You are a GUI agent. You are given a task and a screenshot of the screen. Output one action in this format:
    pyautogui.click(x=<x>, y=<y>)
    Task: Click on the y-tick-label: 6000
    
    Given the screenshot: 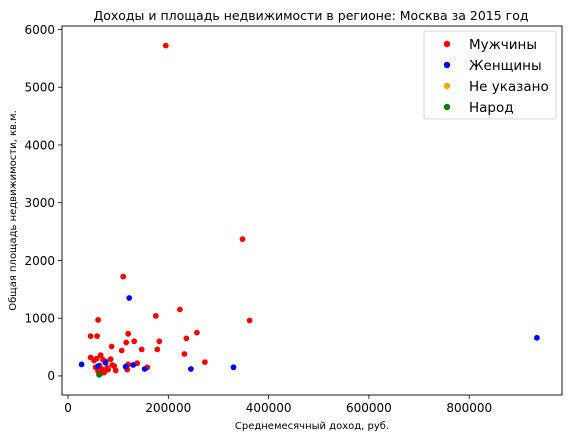 What is the action you would take?
    pyautogui.click(x=39, y=30)
    